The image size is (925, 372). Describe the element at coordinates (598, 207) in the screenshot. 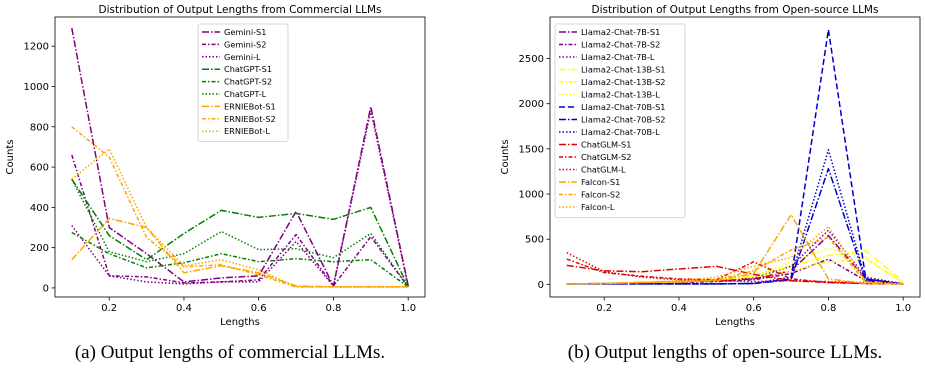

I see `legend-label: Falcon-L` at that location.